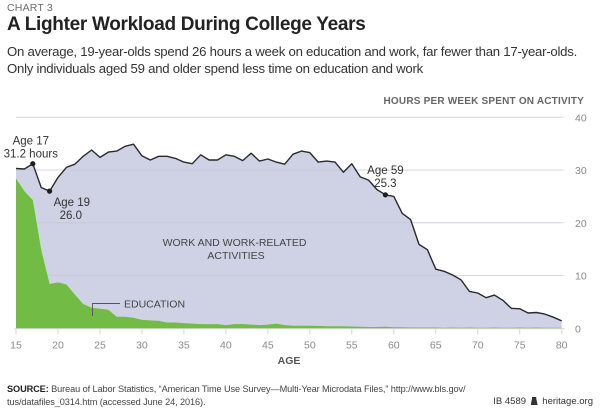 Image resolution: width=600 pixels, height=415 pixels. Describe the element at coordinates (142, 345) in the screenshot. I see `x-tick-label: 30` at that location.